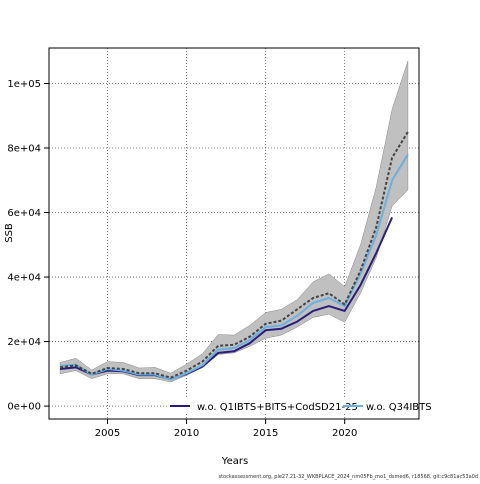  Describe the element at coordinates (226, 429) in the screenshot. I see `x-axis: 2005 2010 2015 2020` at that location.